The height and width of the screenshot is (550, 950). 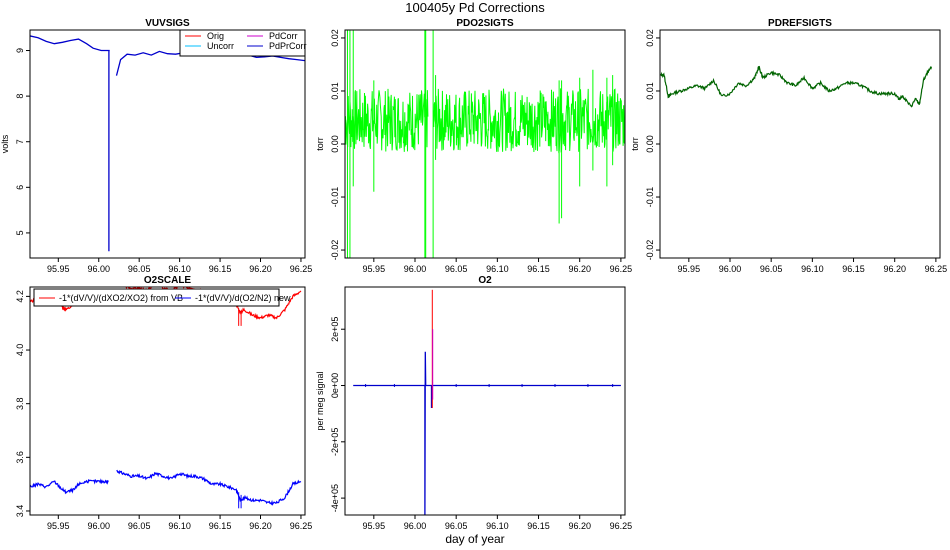 I want to click on pdo2sigts-xtick-label-6: 96.25, so click(x=621, y=269).